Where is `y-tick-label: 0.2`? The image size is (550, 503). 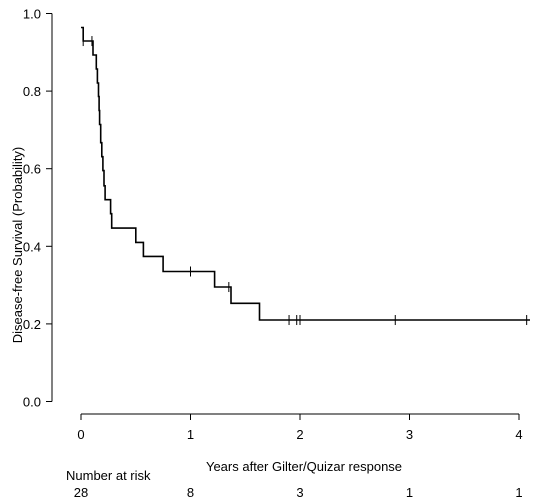 y-tick-label: 0.2 is located at coordinates (32, 324).